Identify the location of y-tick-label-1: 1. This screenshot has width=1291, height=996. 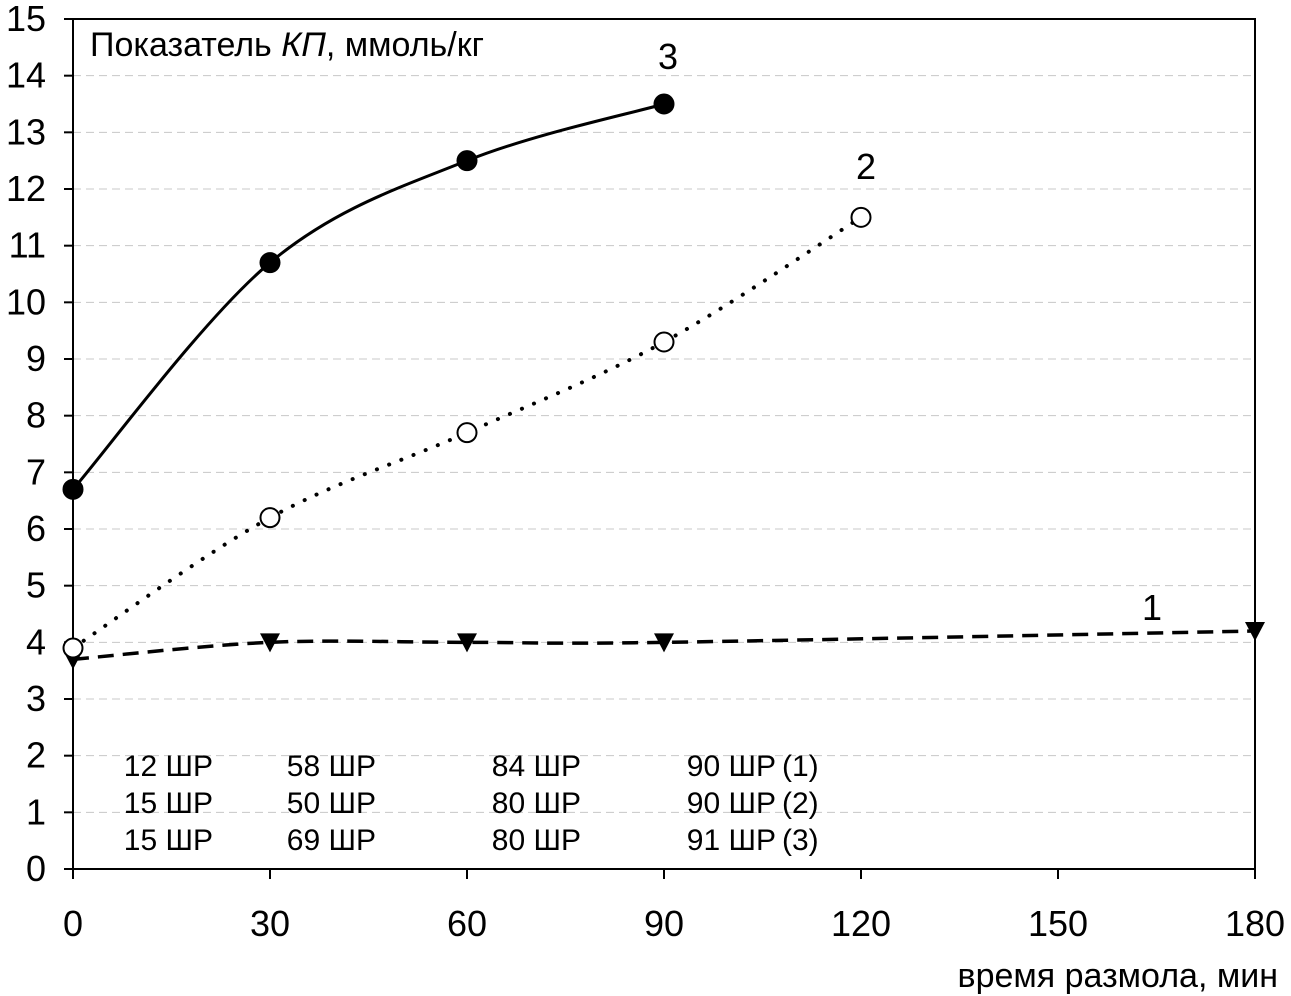
(36, 811).